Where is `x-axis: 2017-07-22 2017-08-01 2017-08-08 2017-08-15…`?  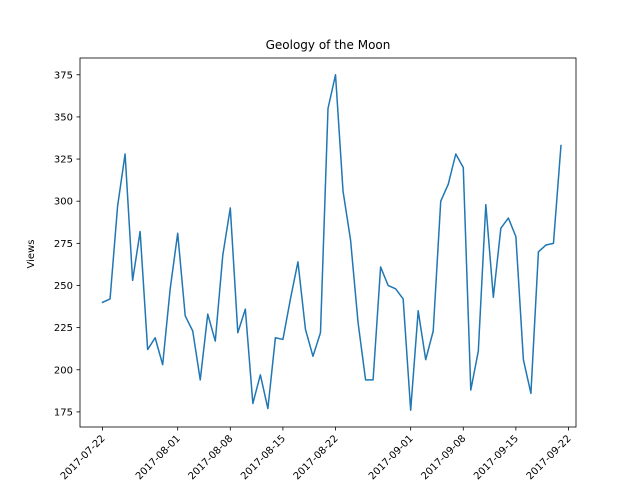 x-axis: 2017-07-22 2017-08-01 2017-08-08 2017-08-15… is located at coordinates (316, 453).